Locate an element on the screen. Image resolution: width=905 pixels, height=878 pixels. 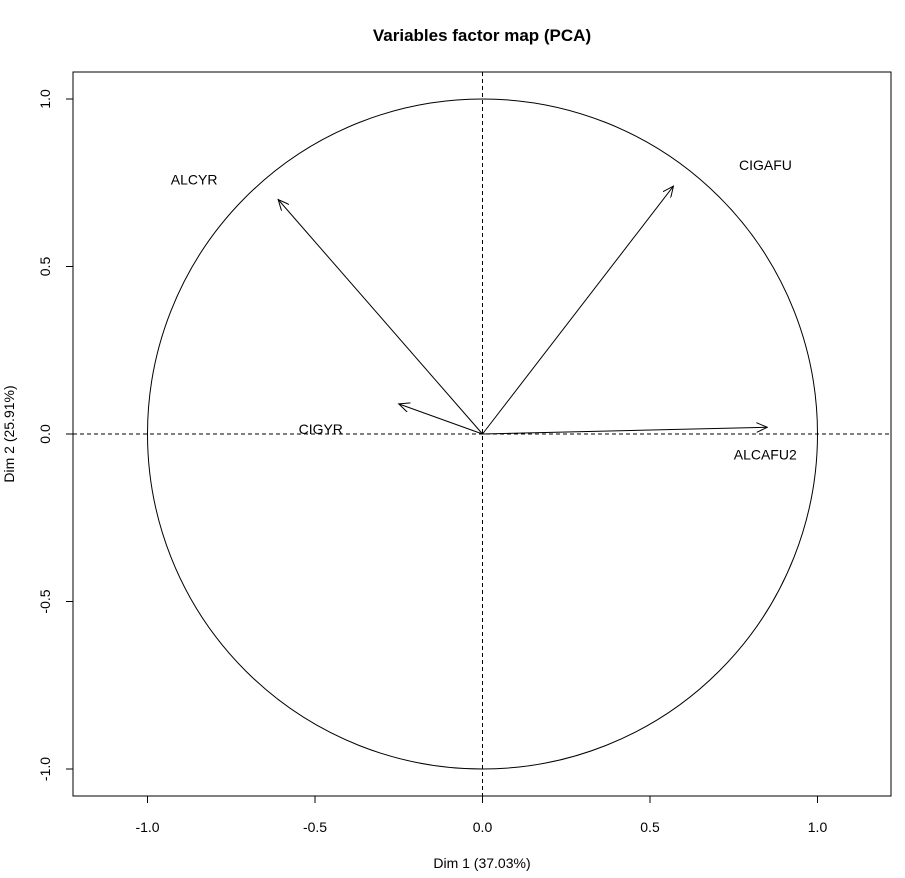
x-tick-label: 1.0 is located at coordinates (818, 827).